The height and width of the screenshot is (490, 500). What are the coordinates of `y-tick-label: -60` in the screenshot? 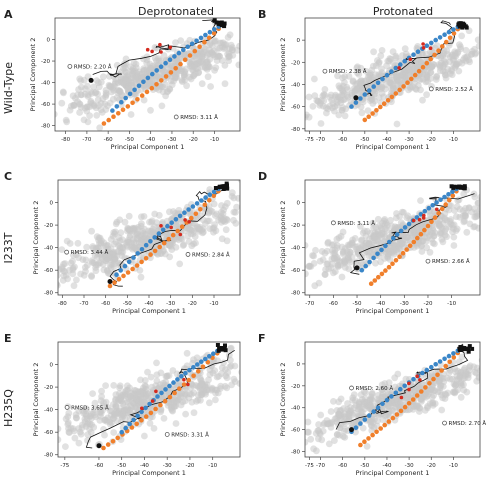 It's located at (295, 271).